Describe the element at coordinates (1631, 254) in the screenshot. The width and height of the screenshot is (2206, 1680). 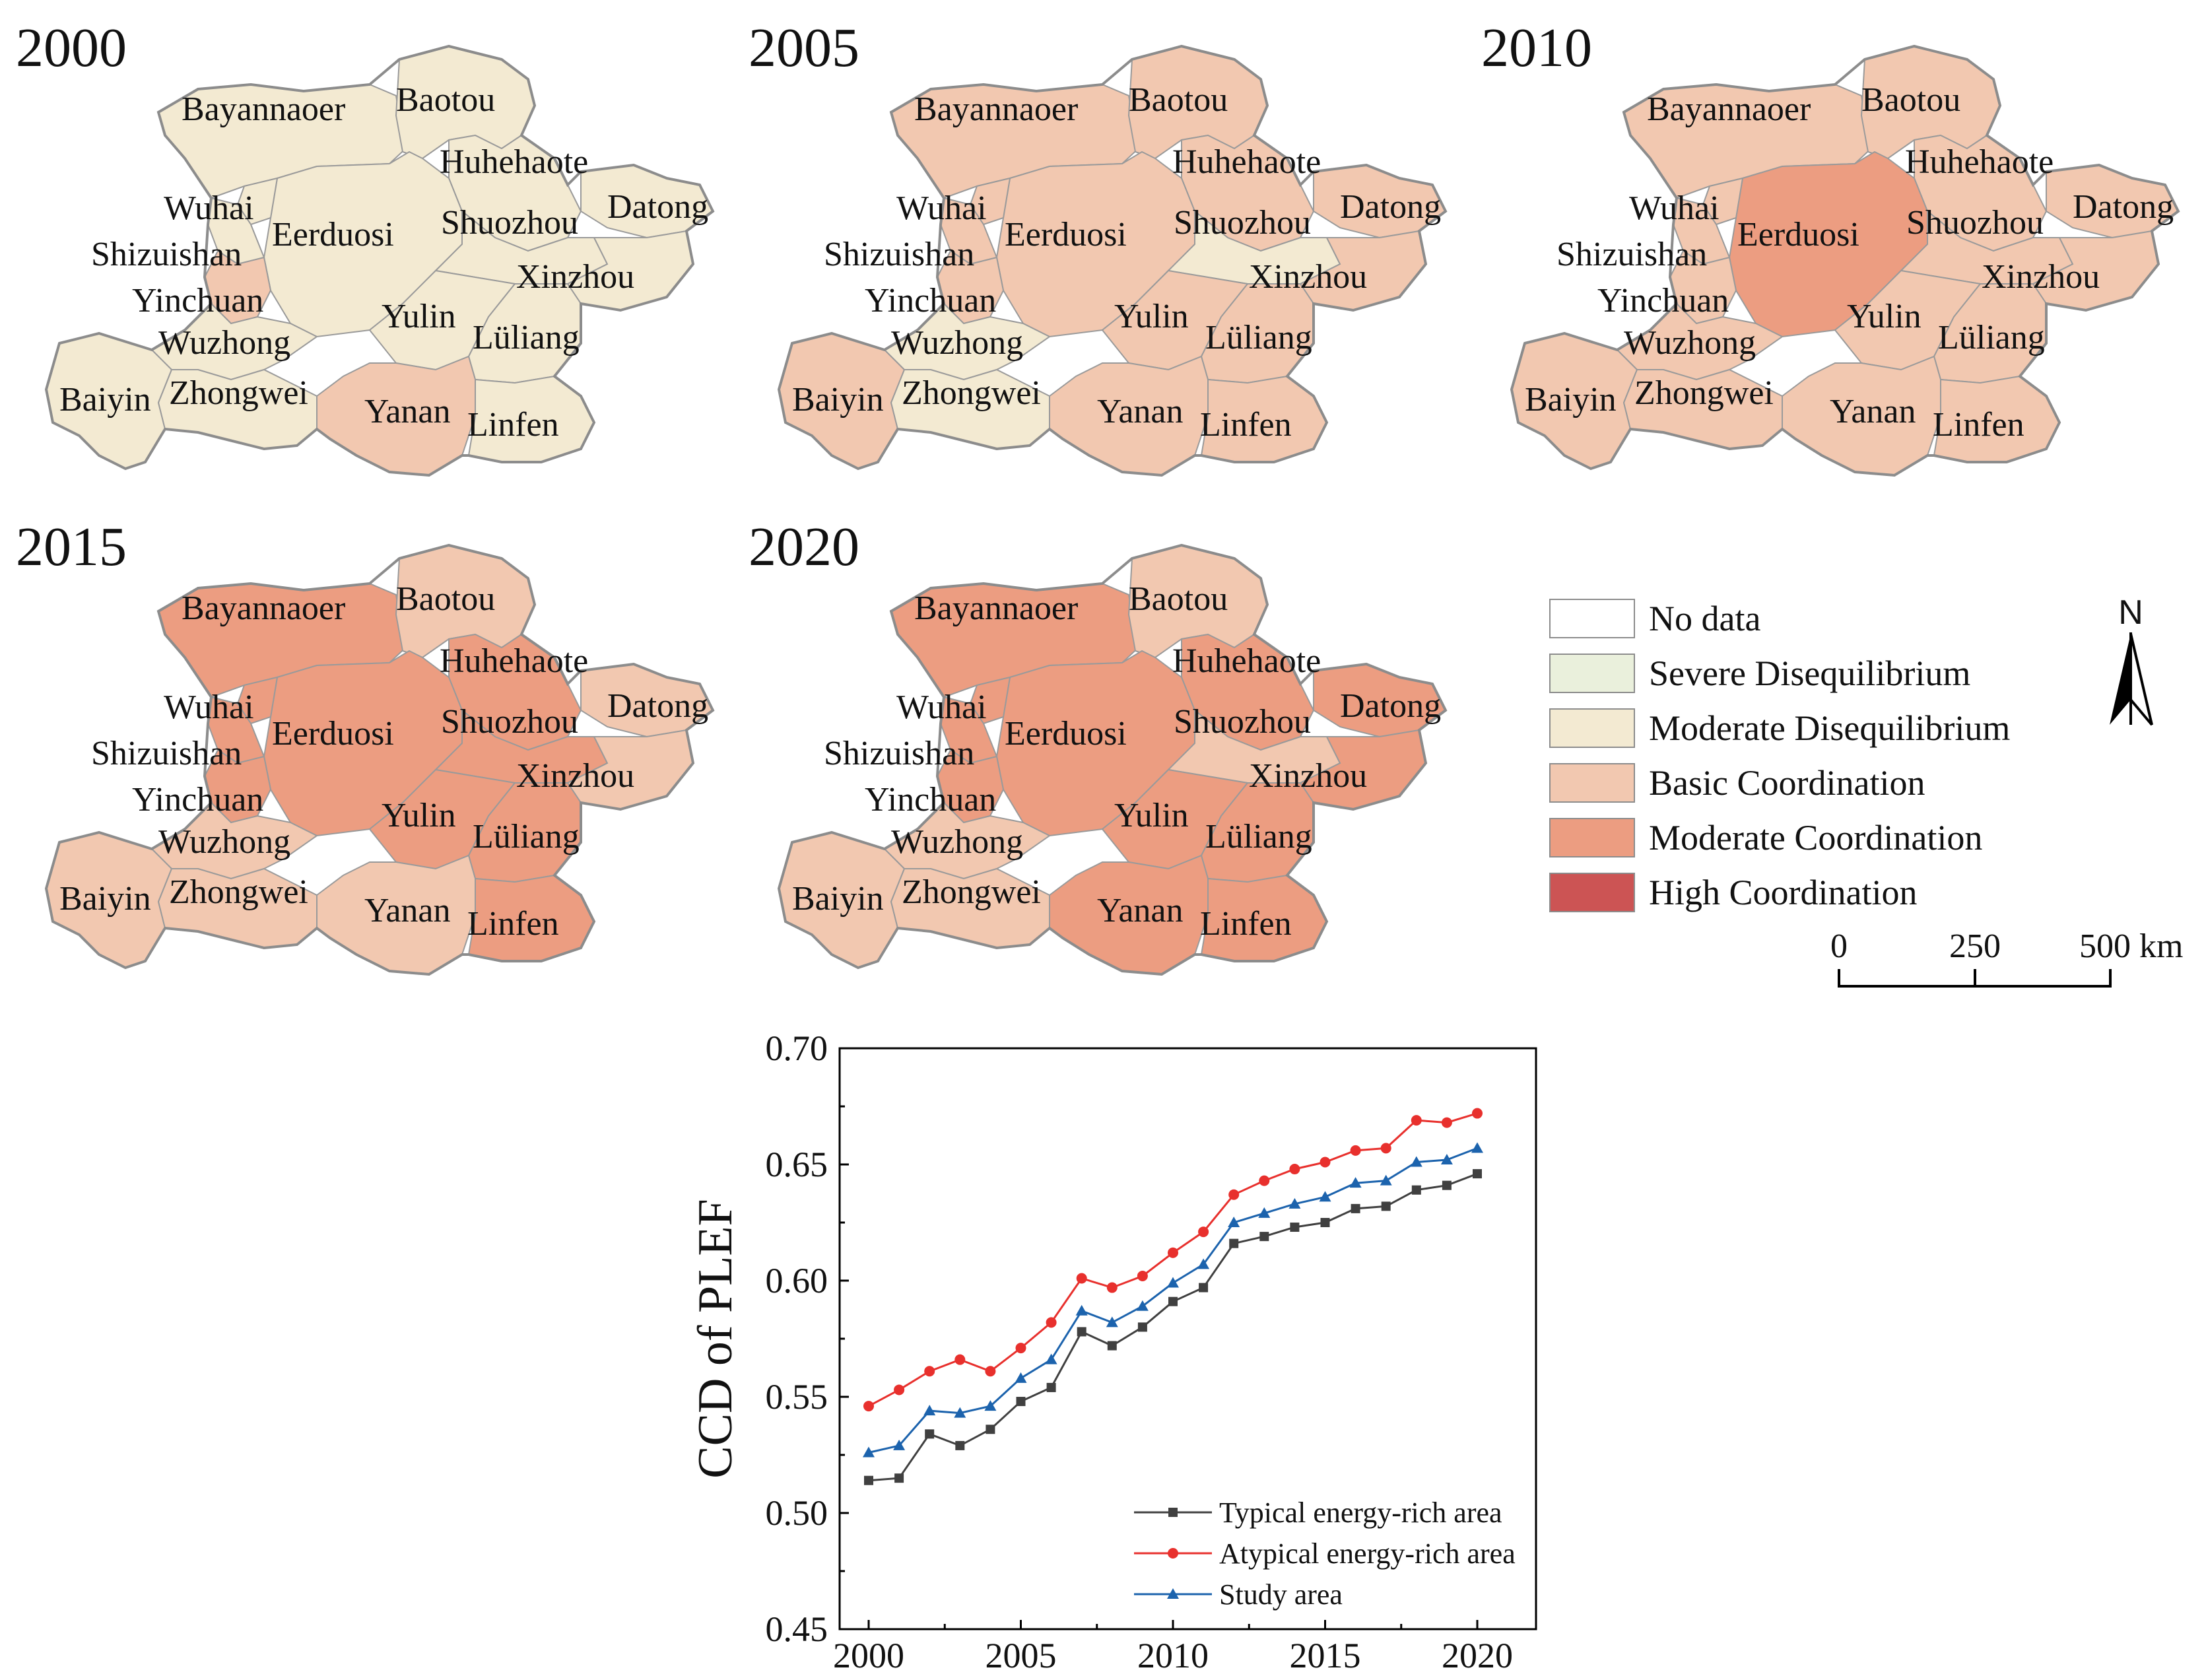
I see `city-label-shizuishan: Shizuishan` at that location.